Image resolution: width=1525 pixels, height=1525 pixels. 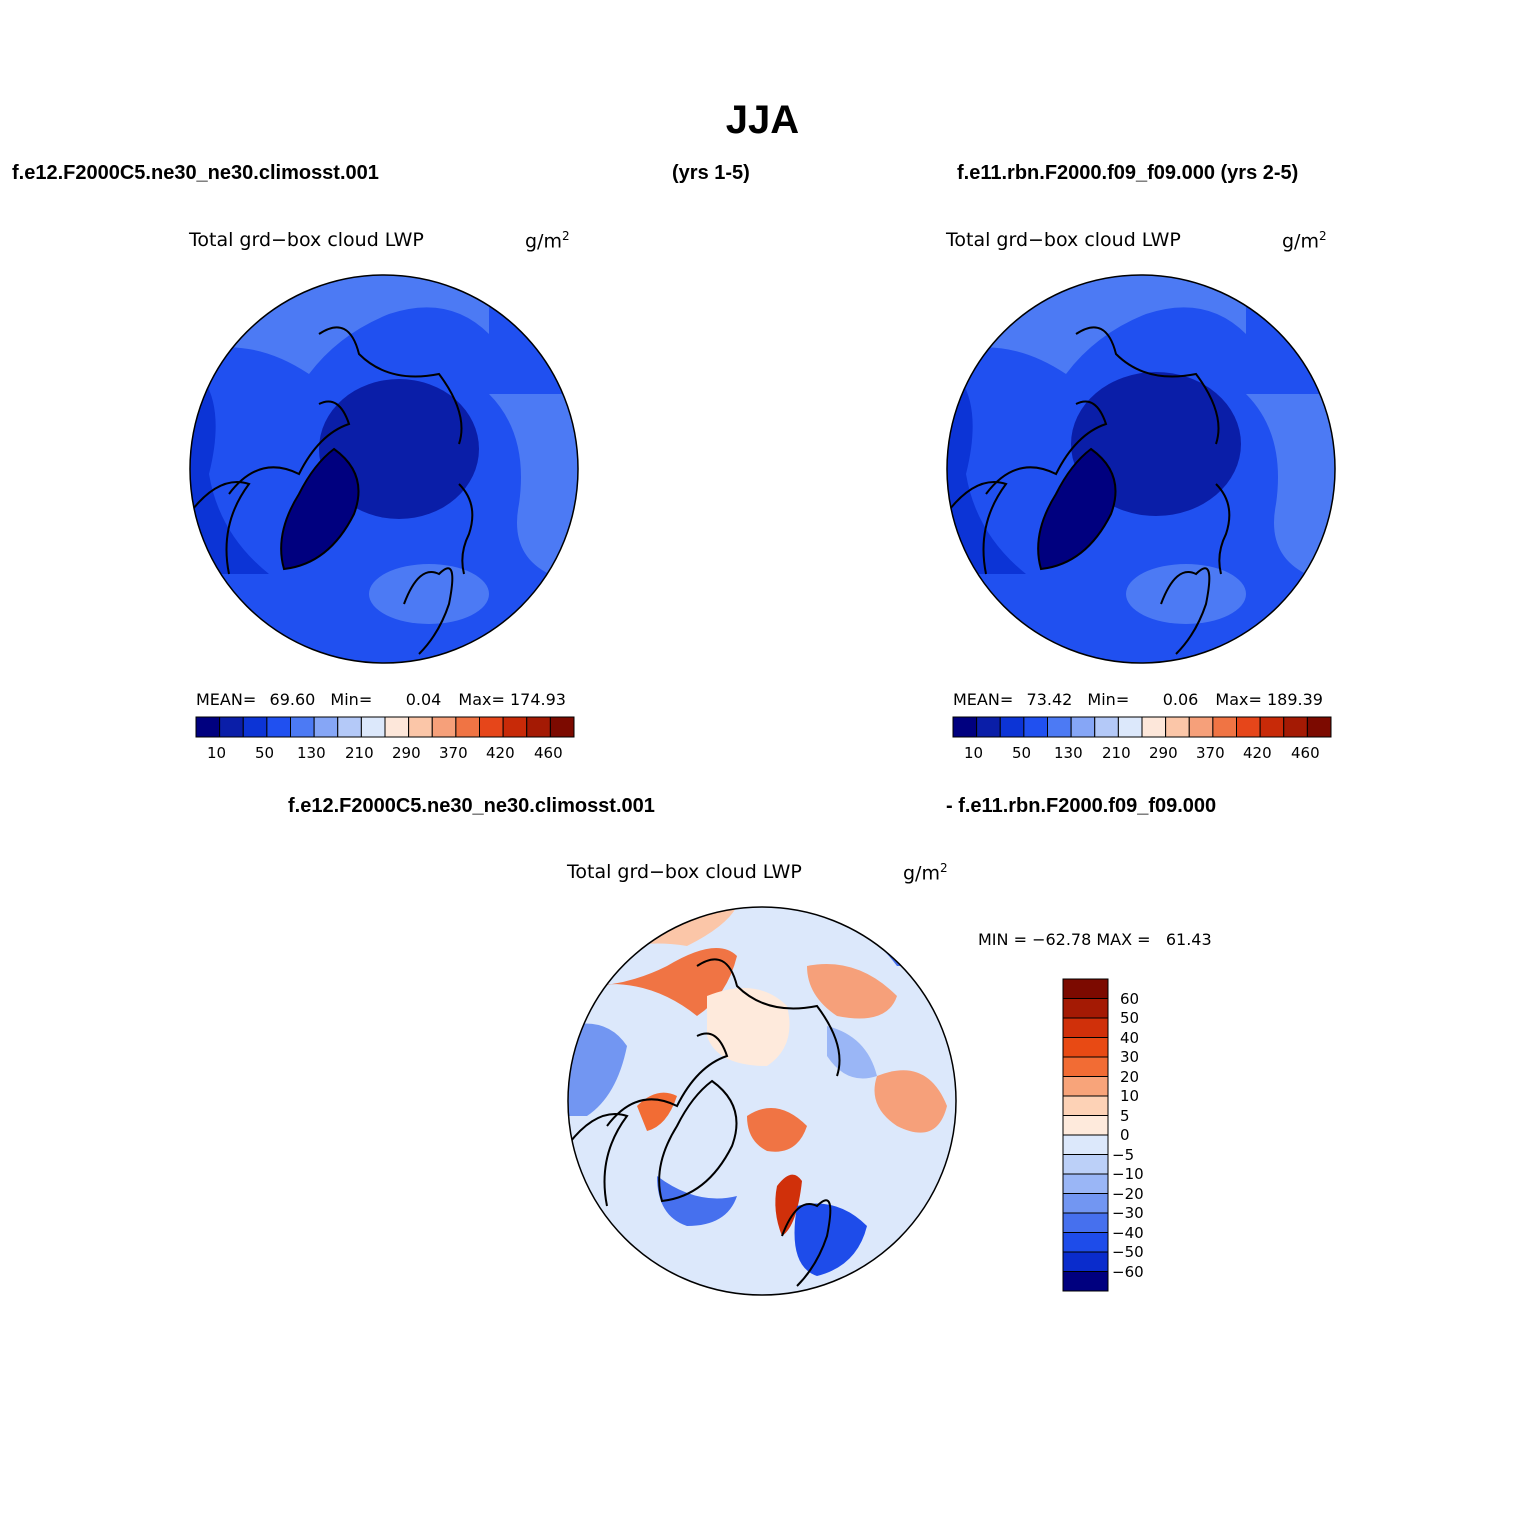 I want to click on tick-label: −10, so click(x=1128, y=1174).